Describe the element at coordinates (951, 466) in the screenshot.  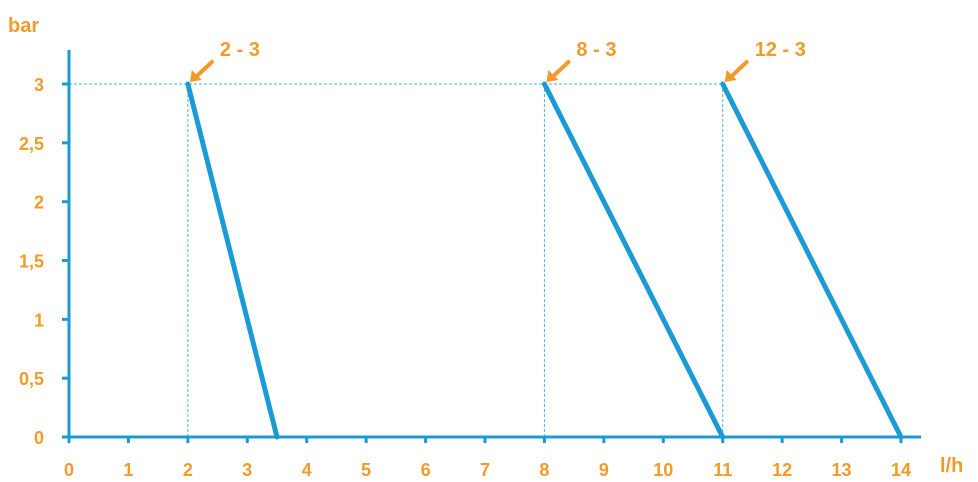
I see `x-axis-unit: l/h` at that location.